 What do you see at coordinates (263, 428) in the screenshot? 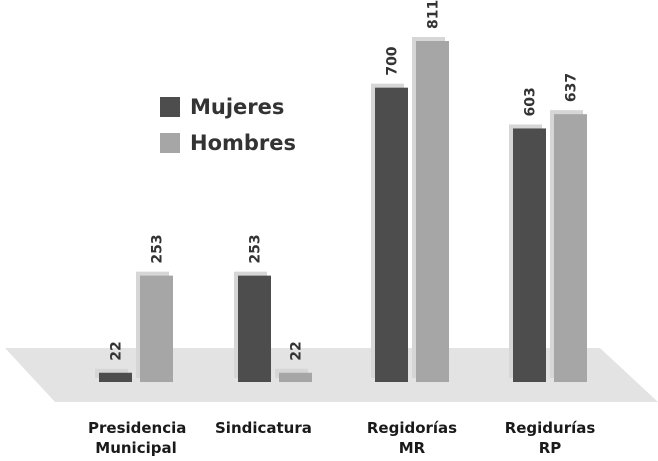
I see `x-tick-label: Sindicatura` at bounding box center [263, 428].